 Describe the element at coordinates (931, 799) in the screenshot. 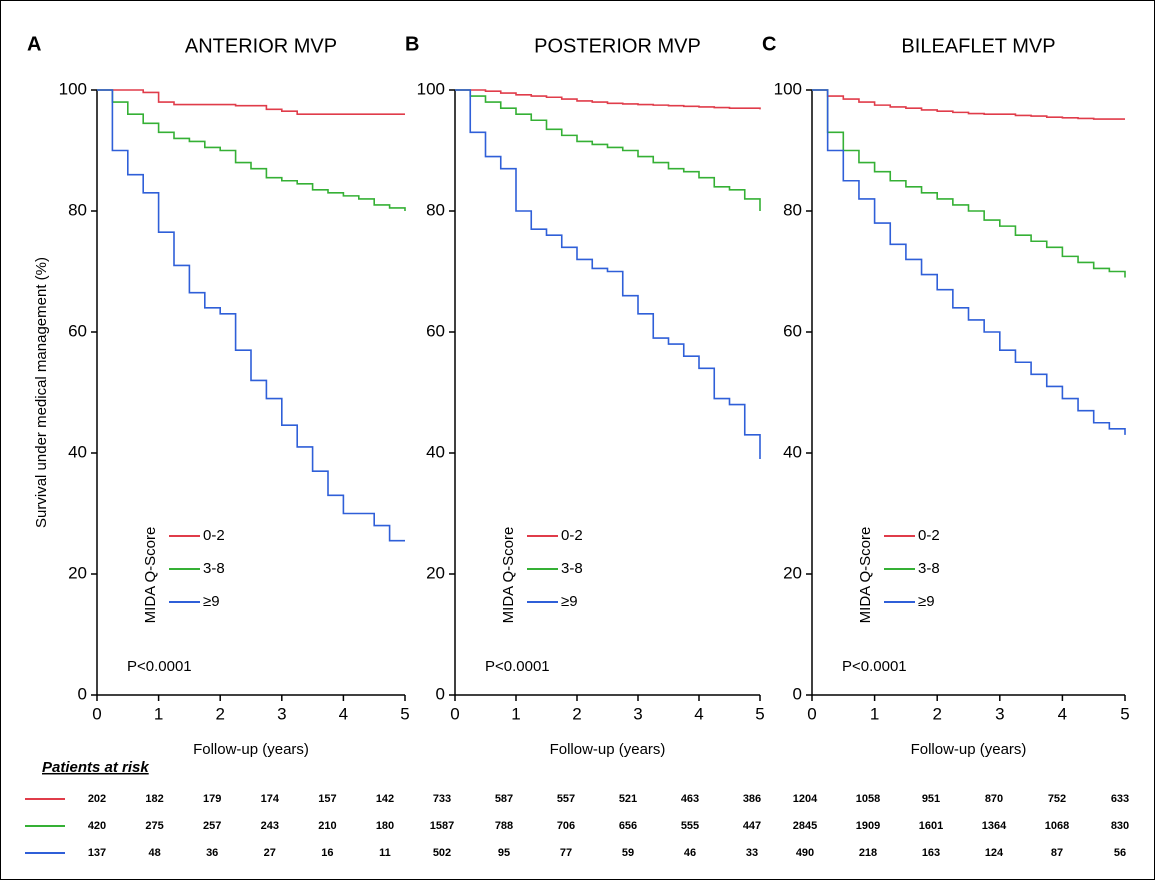

I see `risk-count: 951` at that location.